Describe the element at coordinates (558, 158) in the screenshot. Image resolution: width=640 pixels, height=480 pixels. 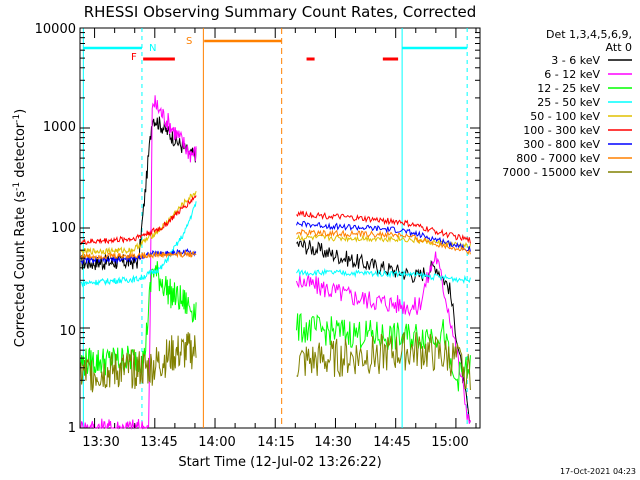
I see `legend-entry-label: 800 - 7000 keV` at that location.